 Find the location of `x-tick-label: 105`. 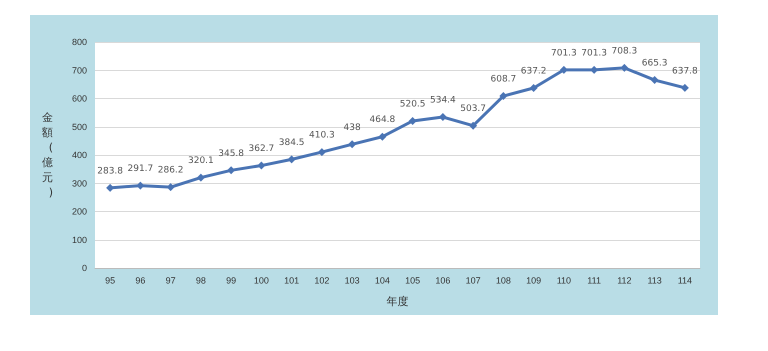

x-tick-label: 105 is located at coordinates (412, 281).